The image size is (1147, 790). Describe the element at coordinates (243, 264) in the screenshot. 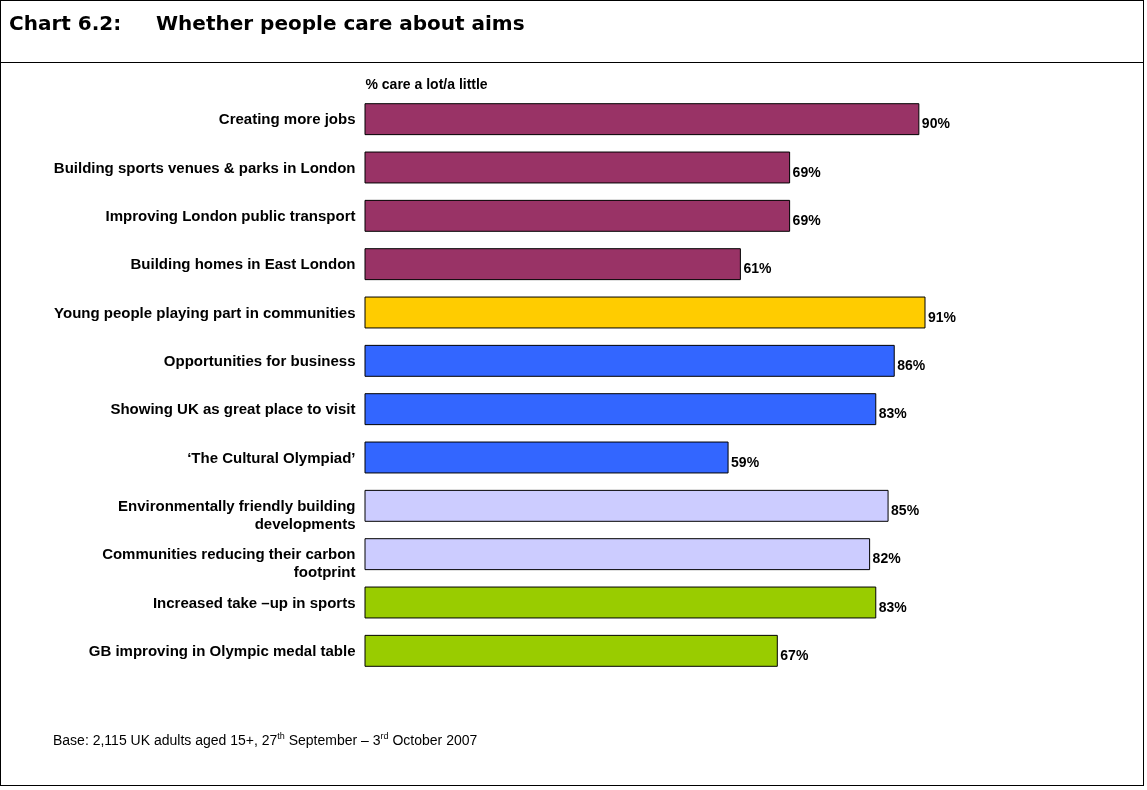

I see `y-tick-label: Building homes in East London` at that location.